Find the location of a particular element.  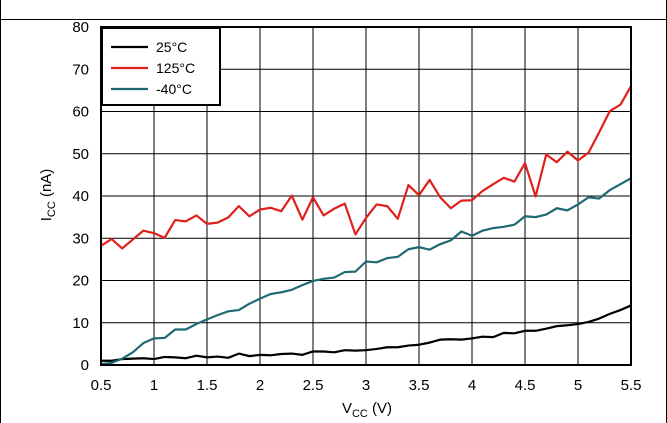

x-axis-label-sub: CC is located at coordinates (360, 414).